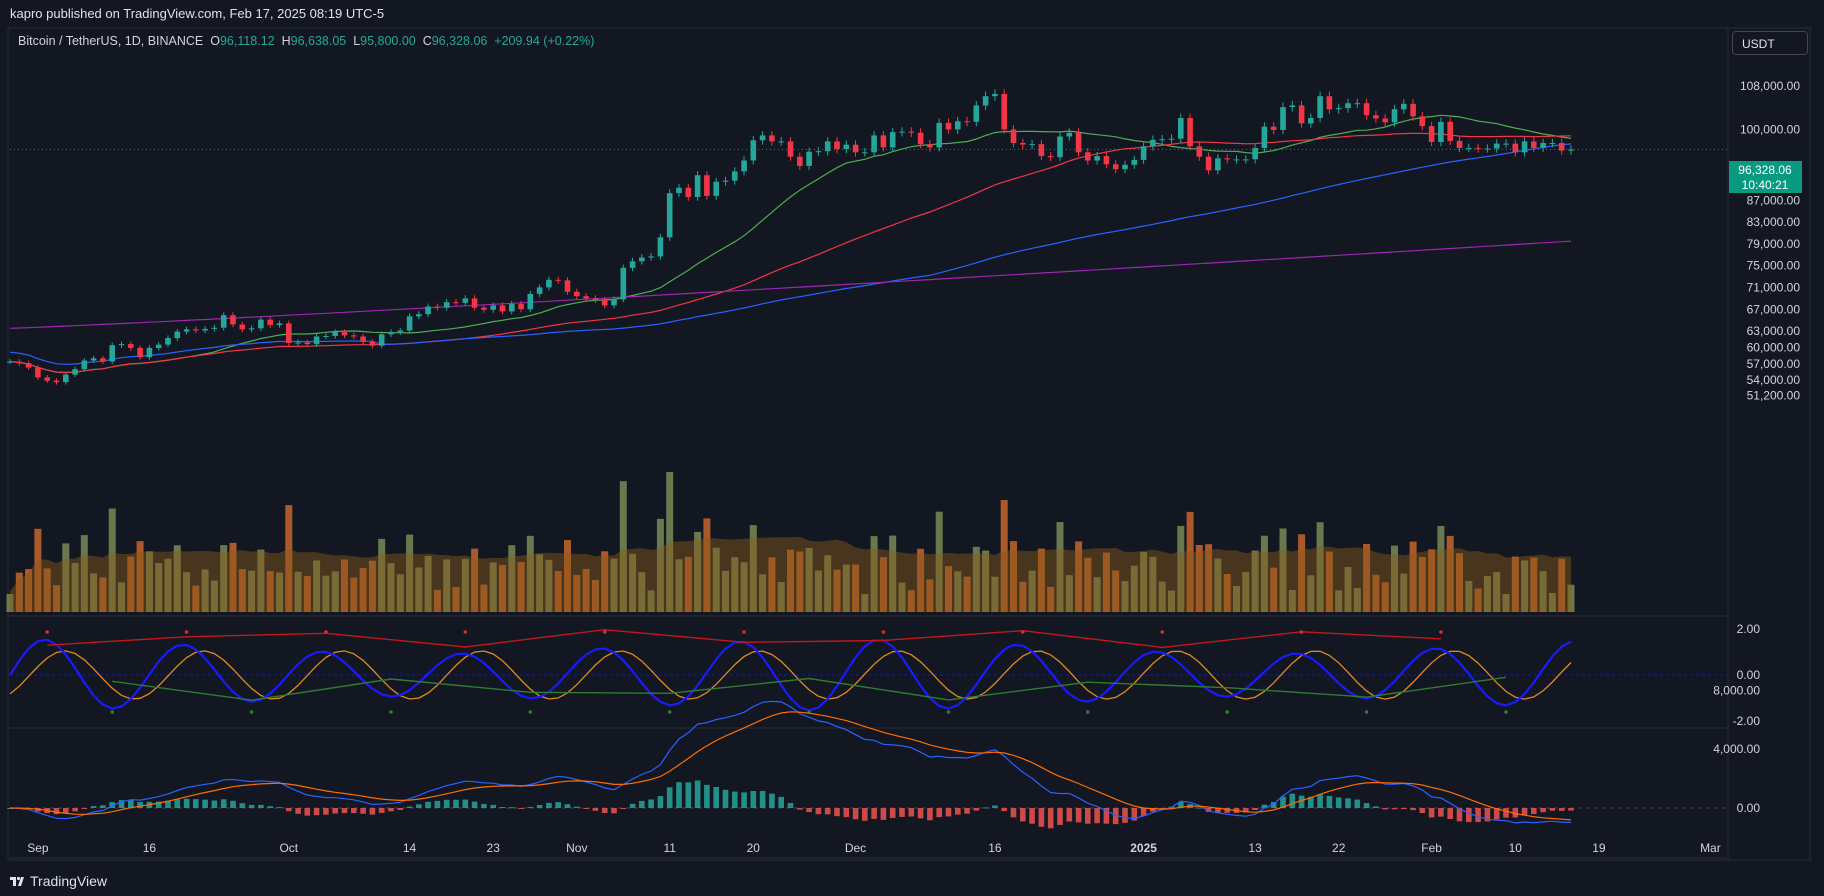 The image size is (1824, 896). Describe the element at coordinates (112, 712) in the screenshot. I see `oscillator-buy-dot` at that location.